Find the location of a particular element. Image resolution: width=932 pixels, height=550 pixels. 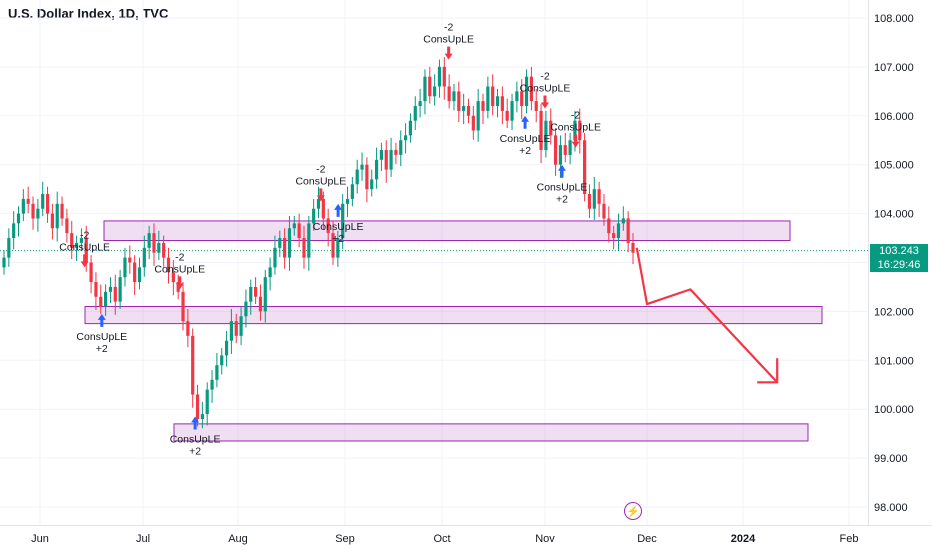

price-tick-label: 108.000 is located at coordinates (894, 19).